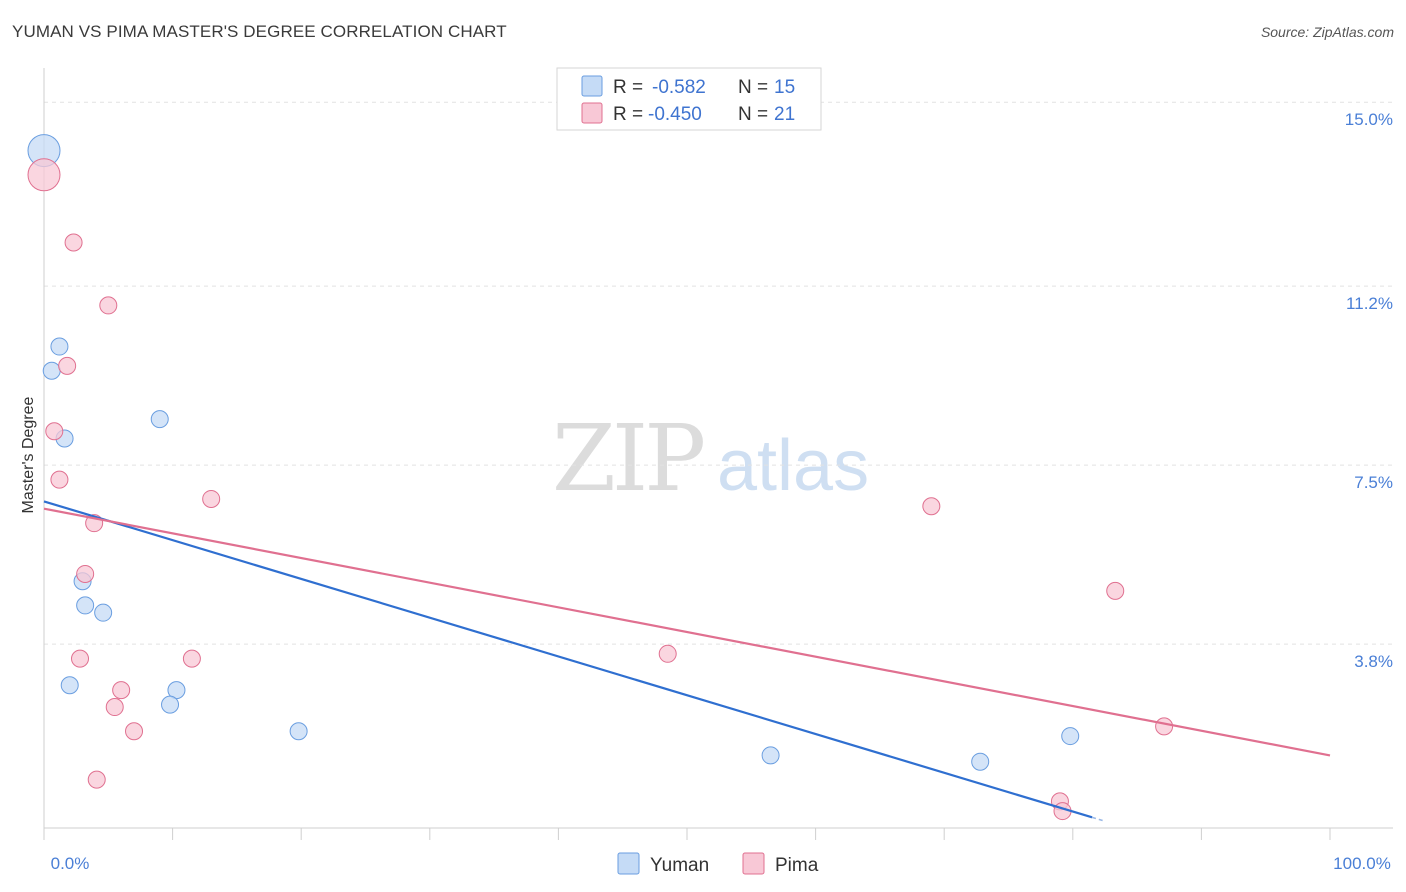 This screenshot has width=1406, height=892. Describe the element at coordinates (689, 99) in the screenshot. I see `stats-legend: R = -0.582 N = 15 R = -0.450 N = 21` at that location.